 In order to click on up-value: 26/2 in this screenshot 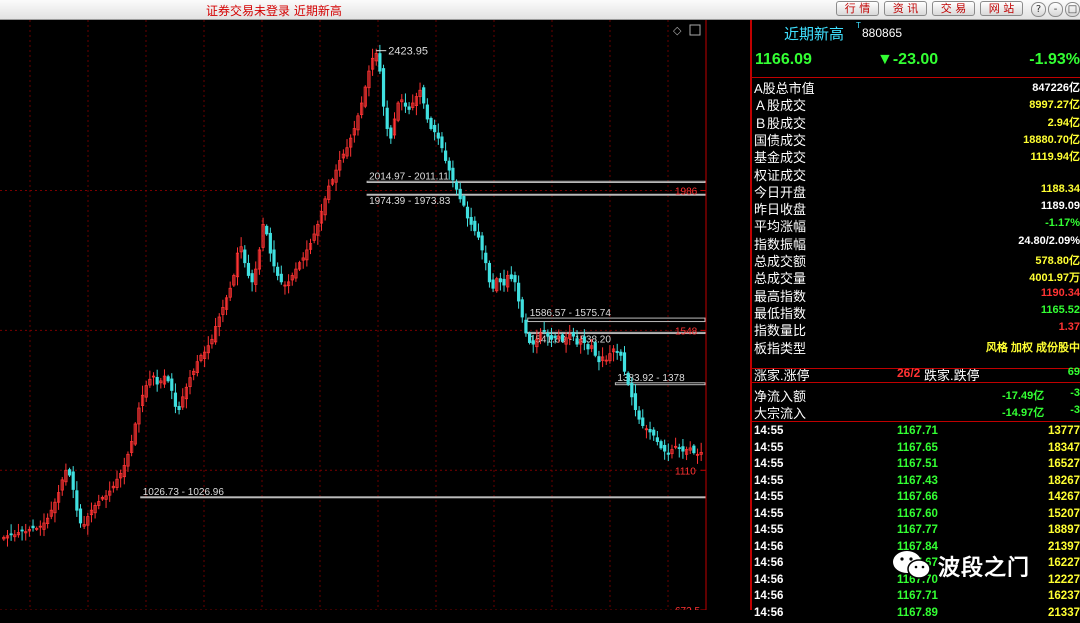, I will do `click(909, 373)`.